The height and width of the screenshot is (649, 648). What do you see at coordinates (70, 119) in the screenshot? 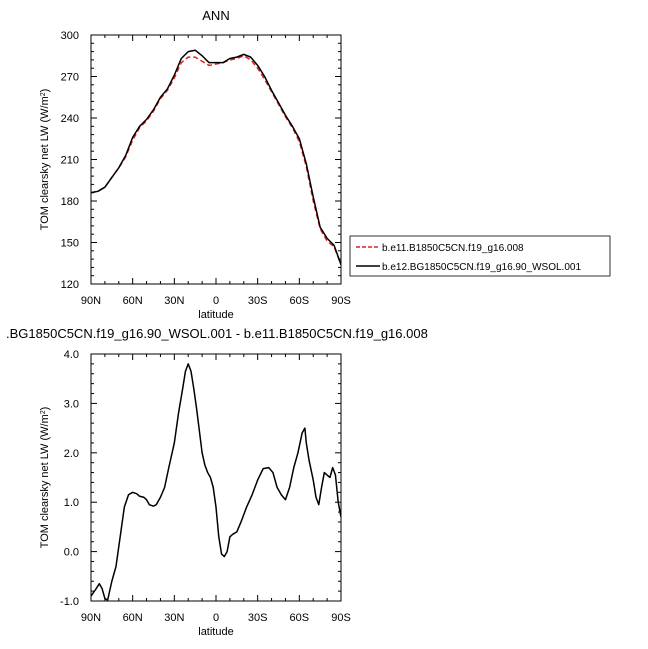
I see `y-tick-label: 240` at bounding box center [70, 119].